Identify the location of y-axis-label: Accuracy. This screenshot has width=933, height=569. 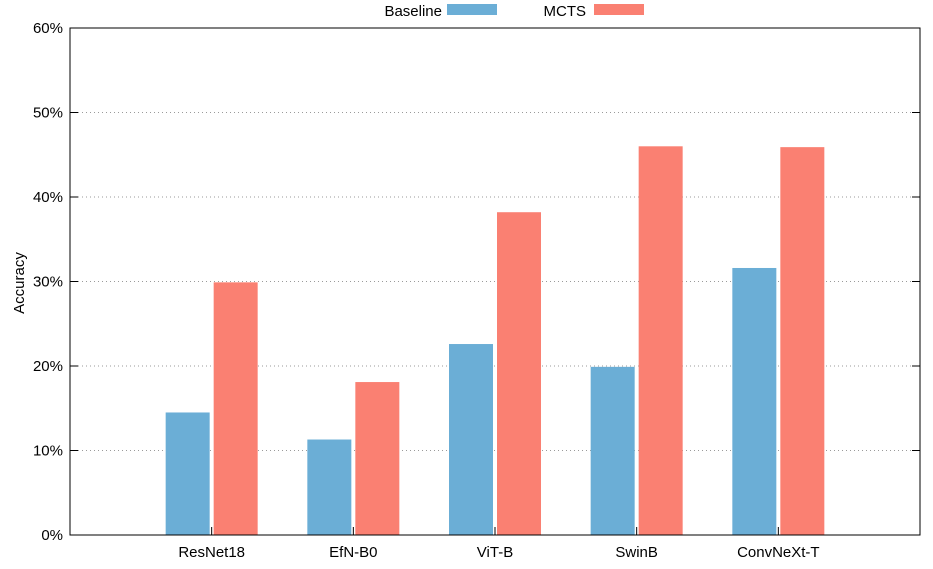
(19, 283).